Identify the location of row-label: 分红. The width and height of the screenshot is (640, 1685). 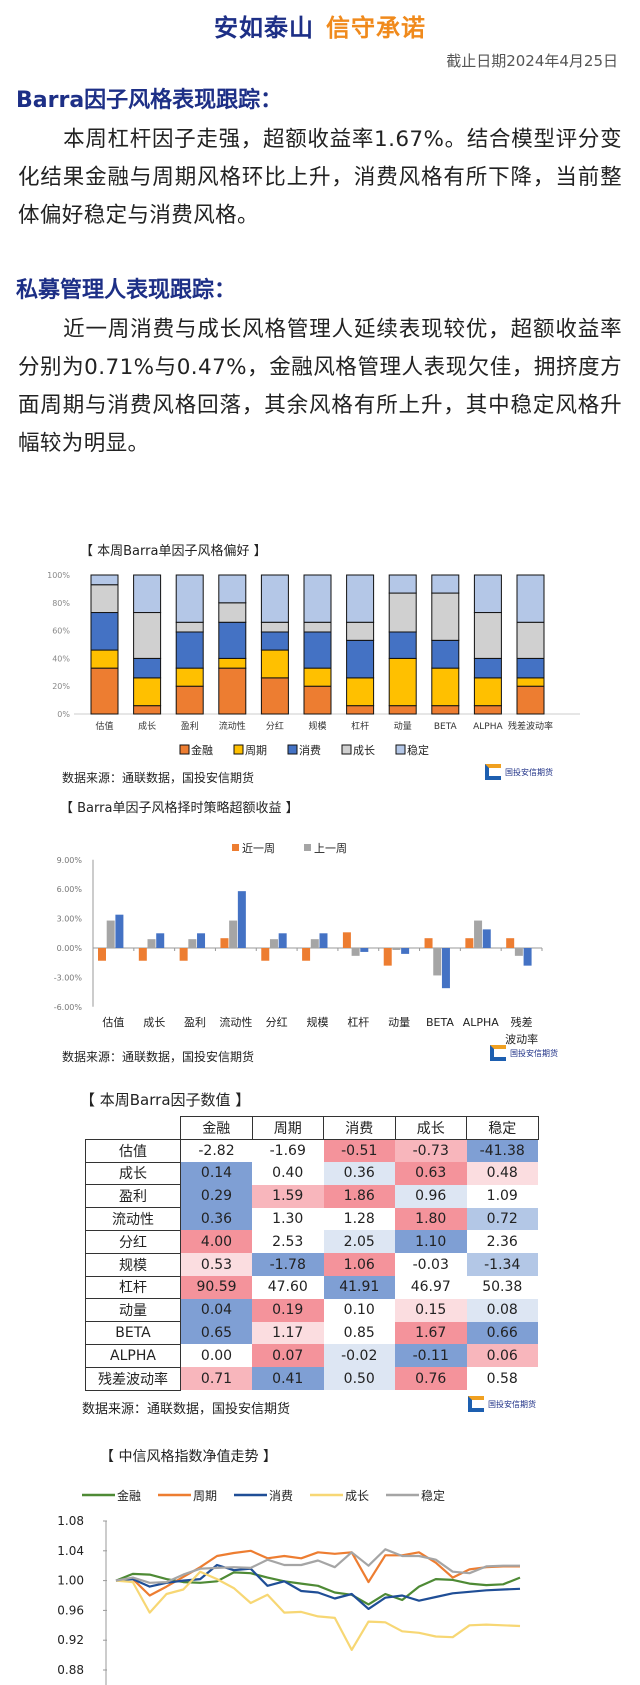
(133, 1241).